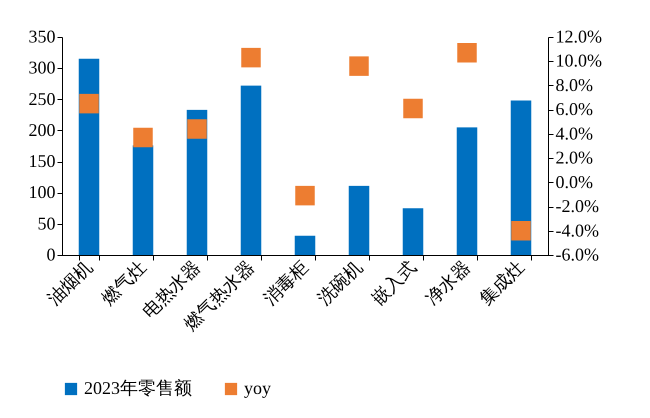 This screenshot has width=650, height=418. Describe the element at coordinates (579, 36) in the screenshot. I see `y2-tick-label: 12.0%` at that location.